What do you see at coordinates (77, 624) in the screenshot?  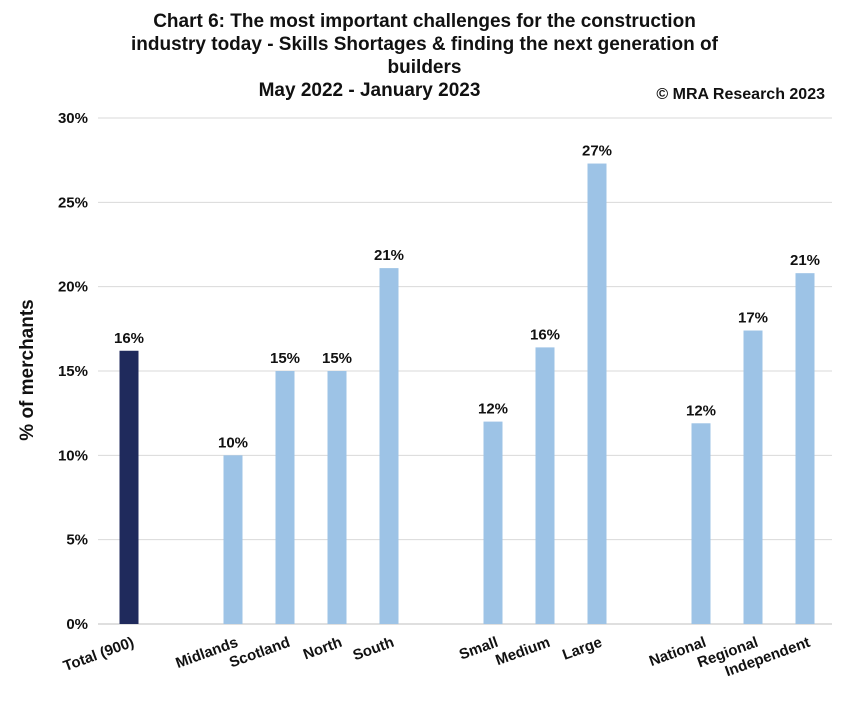 I see `y-tick-label: 0%` at bounding box center [77, 624].